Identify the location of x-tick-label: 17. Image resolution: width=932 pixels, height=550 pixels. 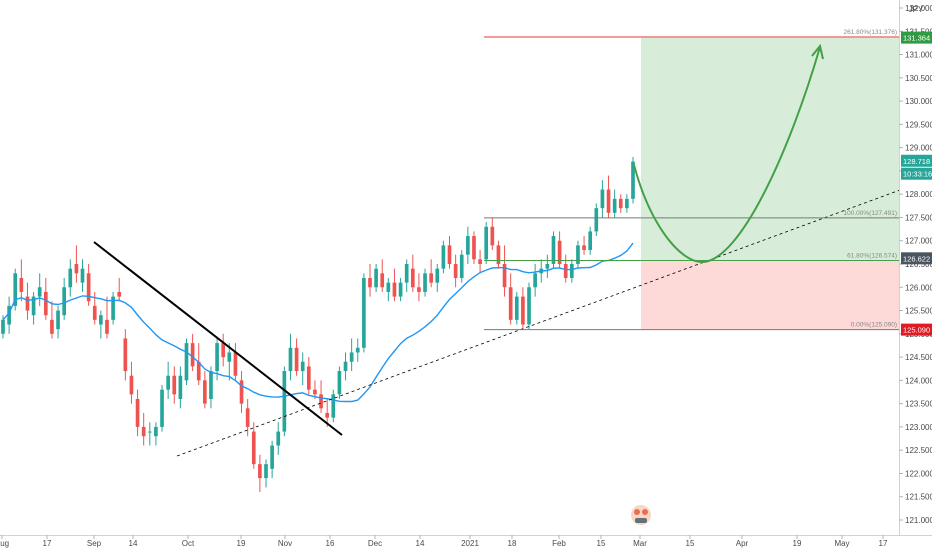
(47, 543).